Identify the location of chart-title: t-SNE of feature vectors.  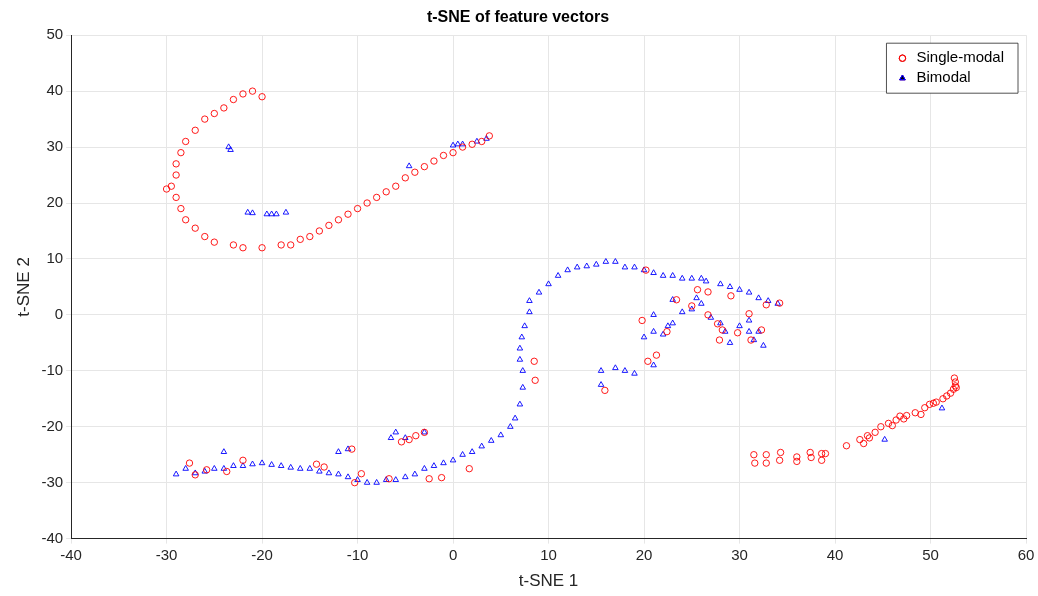
(518, 17).